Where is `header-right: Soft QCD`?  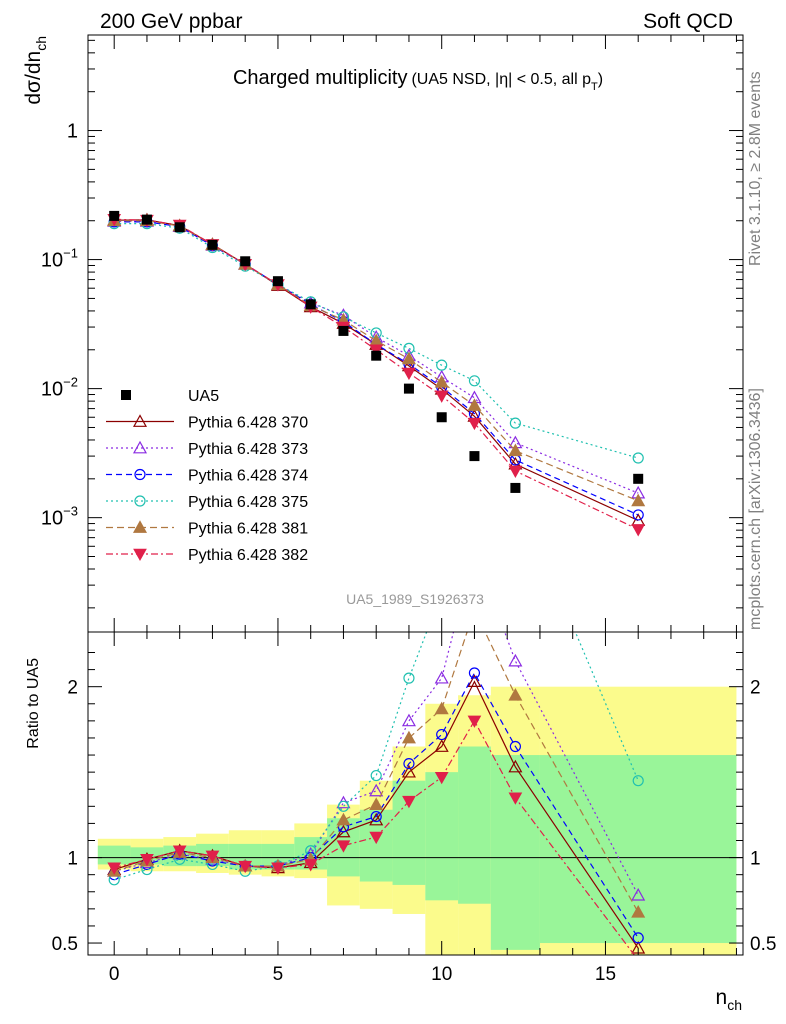
header-right: Soft QCD is located at coordinates (688, 21).